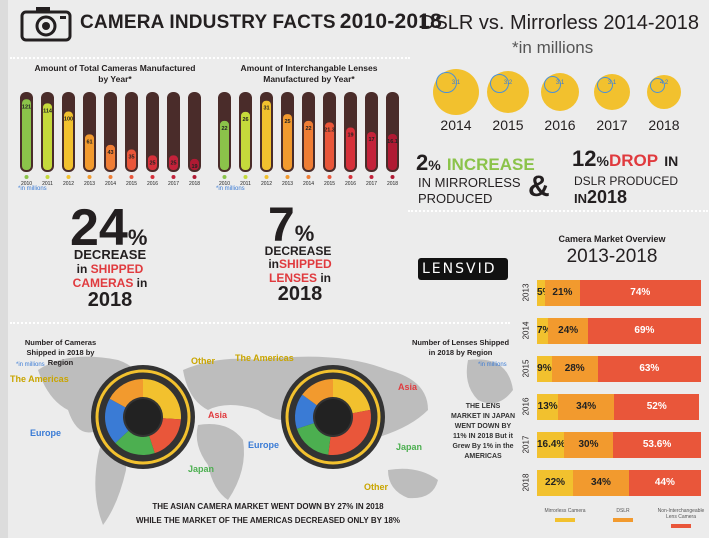  Describe the element at coordinates (39, 379) in the screenshot. I see `region-americas-1: The Americas` at that location.